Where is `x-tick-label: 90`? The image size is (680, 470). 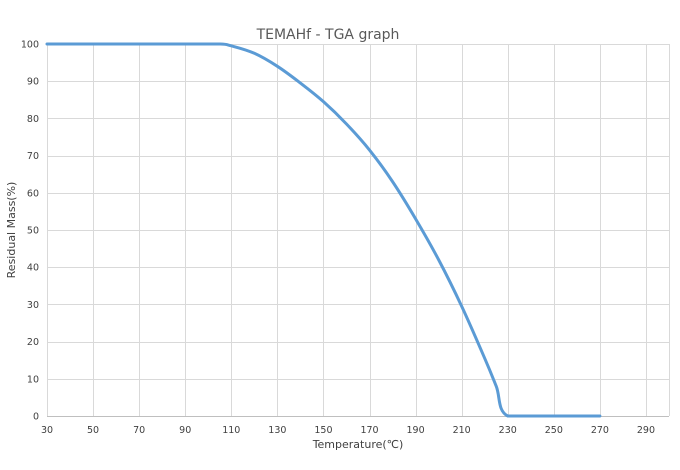 x-tick-label: 90 is located at coordinates (185, 430).